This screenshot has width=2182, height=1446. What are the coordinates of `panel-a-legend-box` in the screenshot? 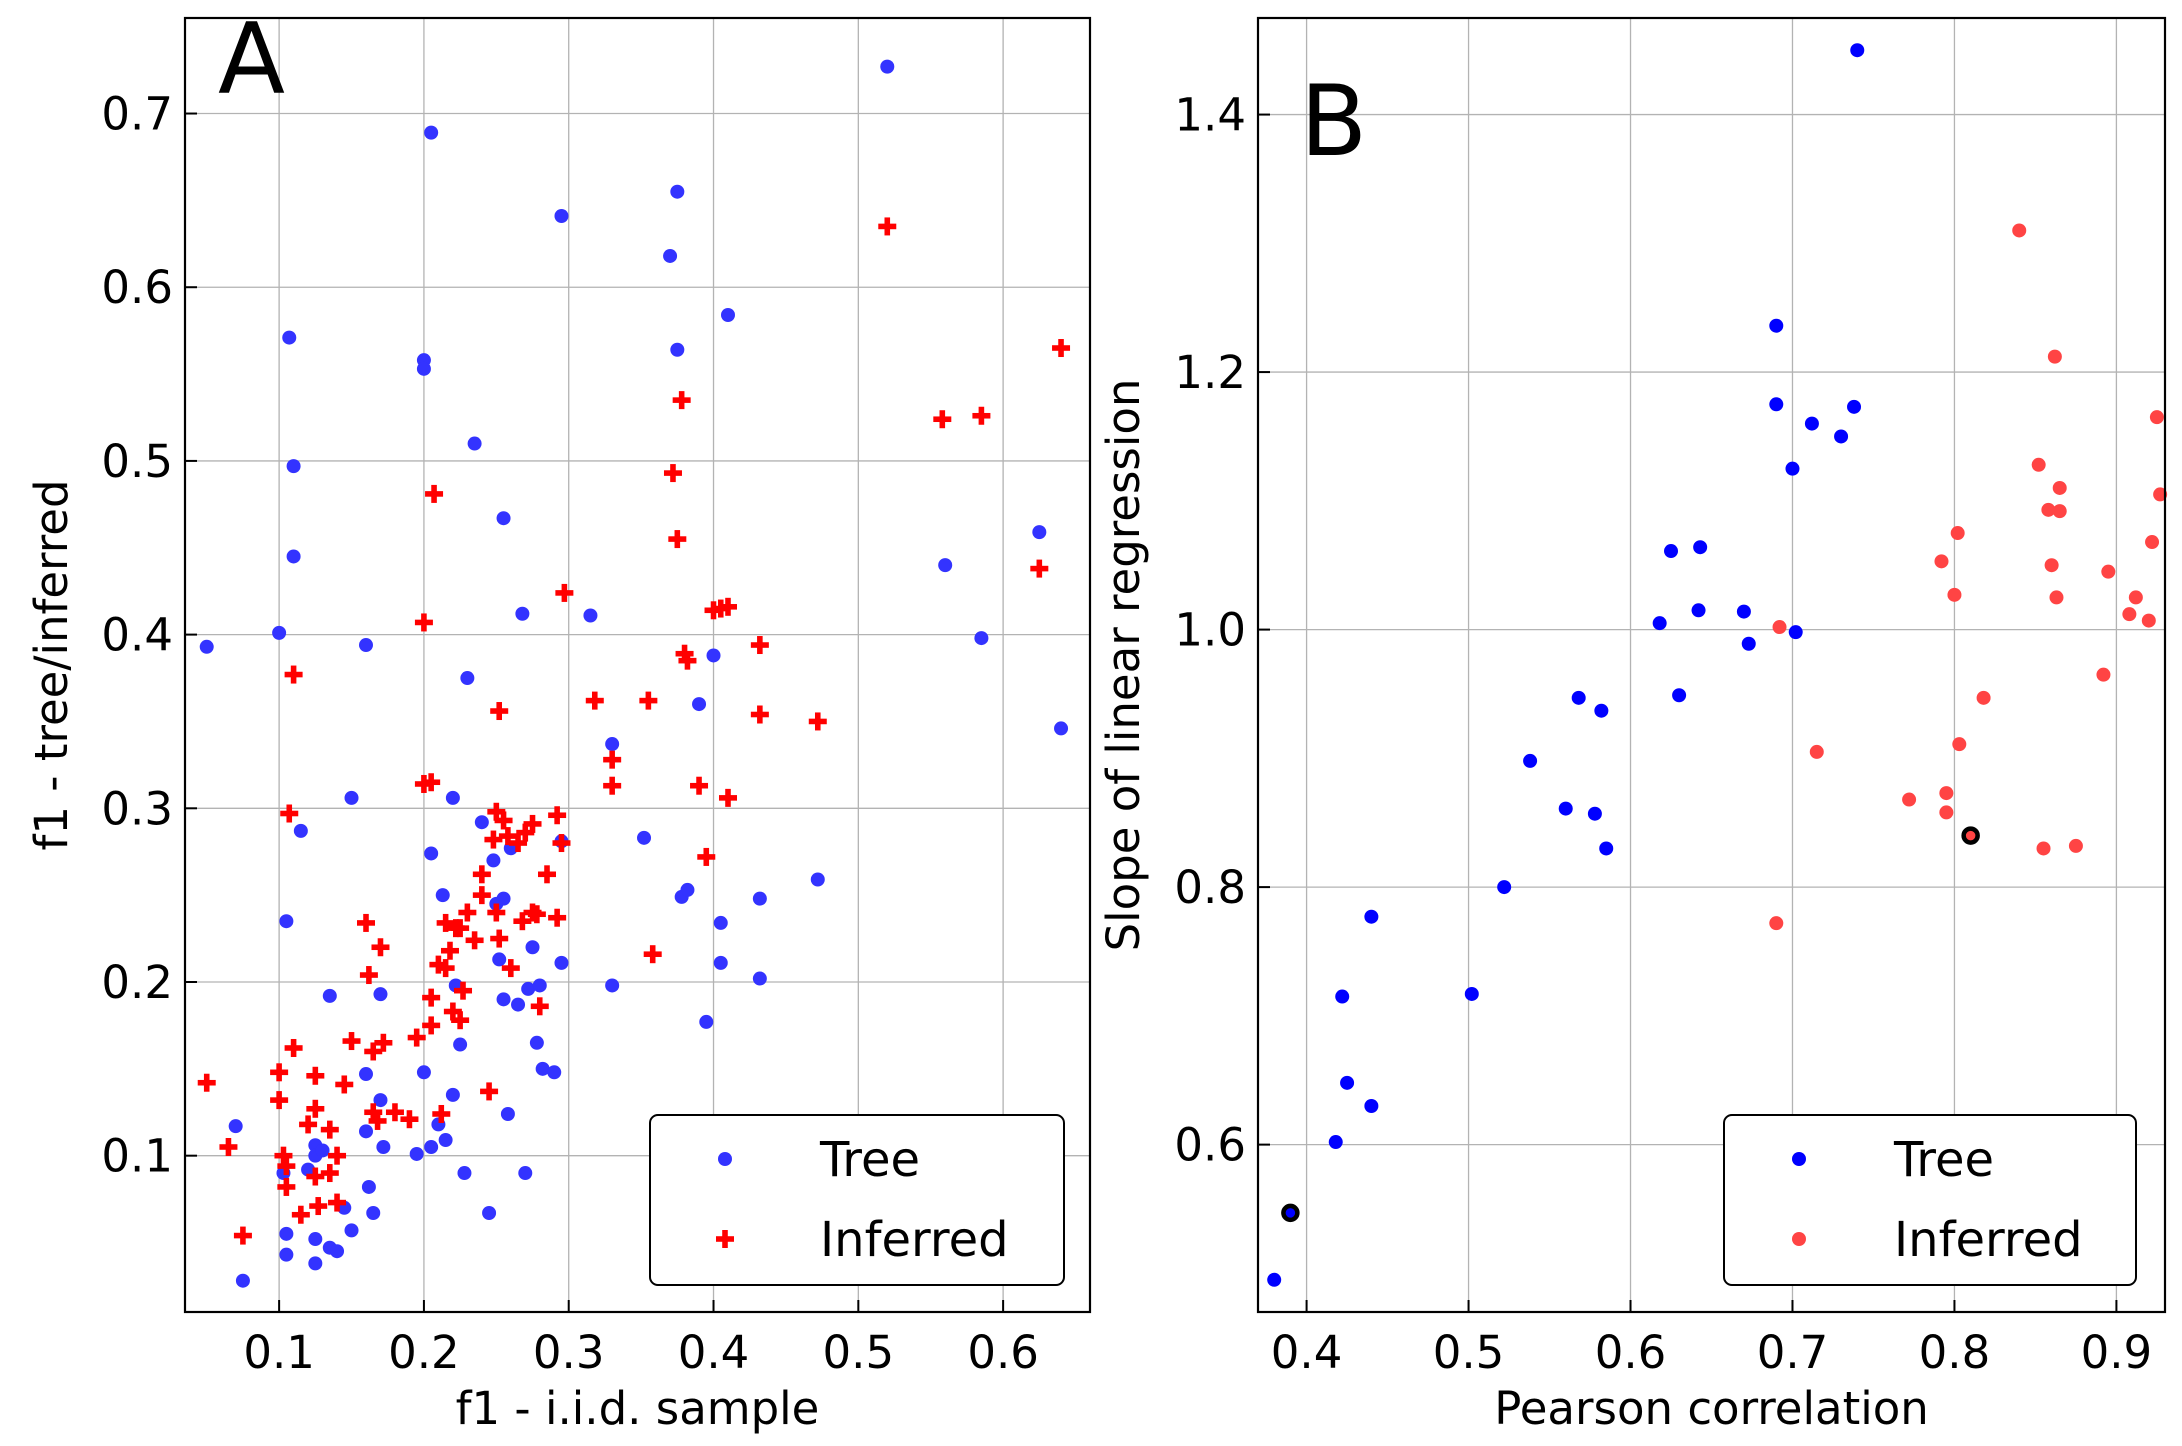 It's located at (857, 1200).